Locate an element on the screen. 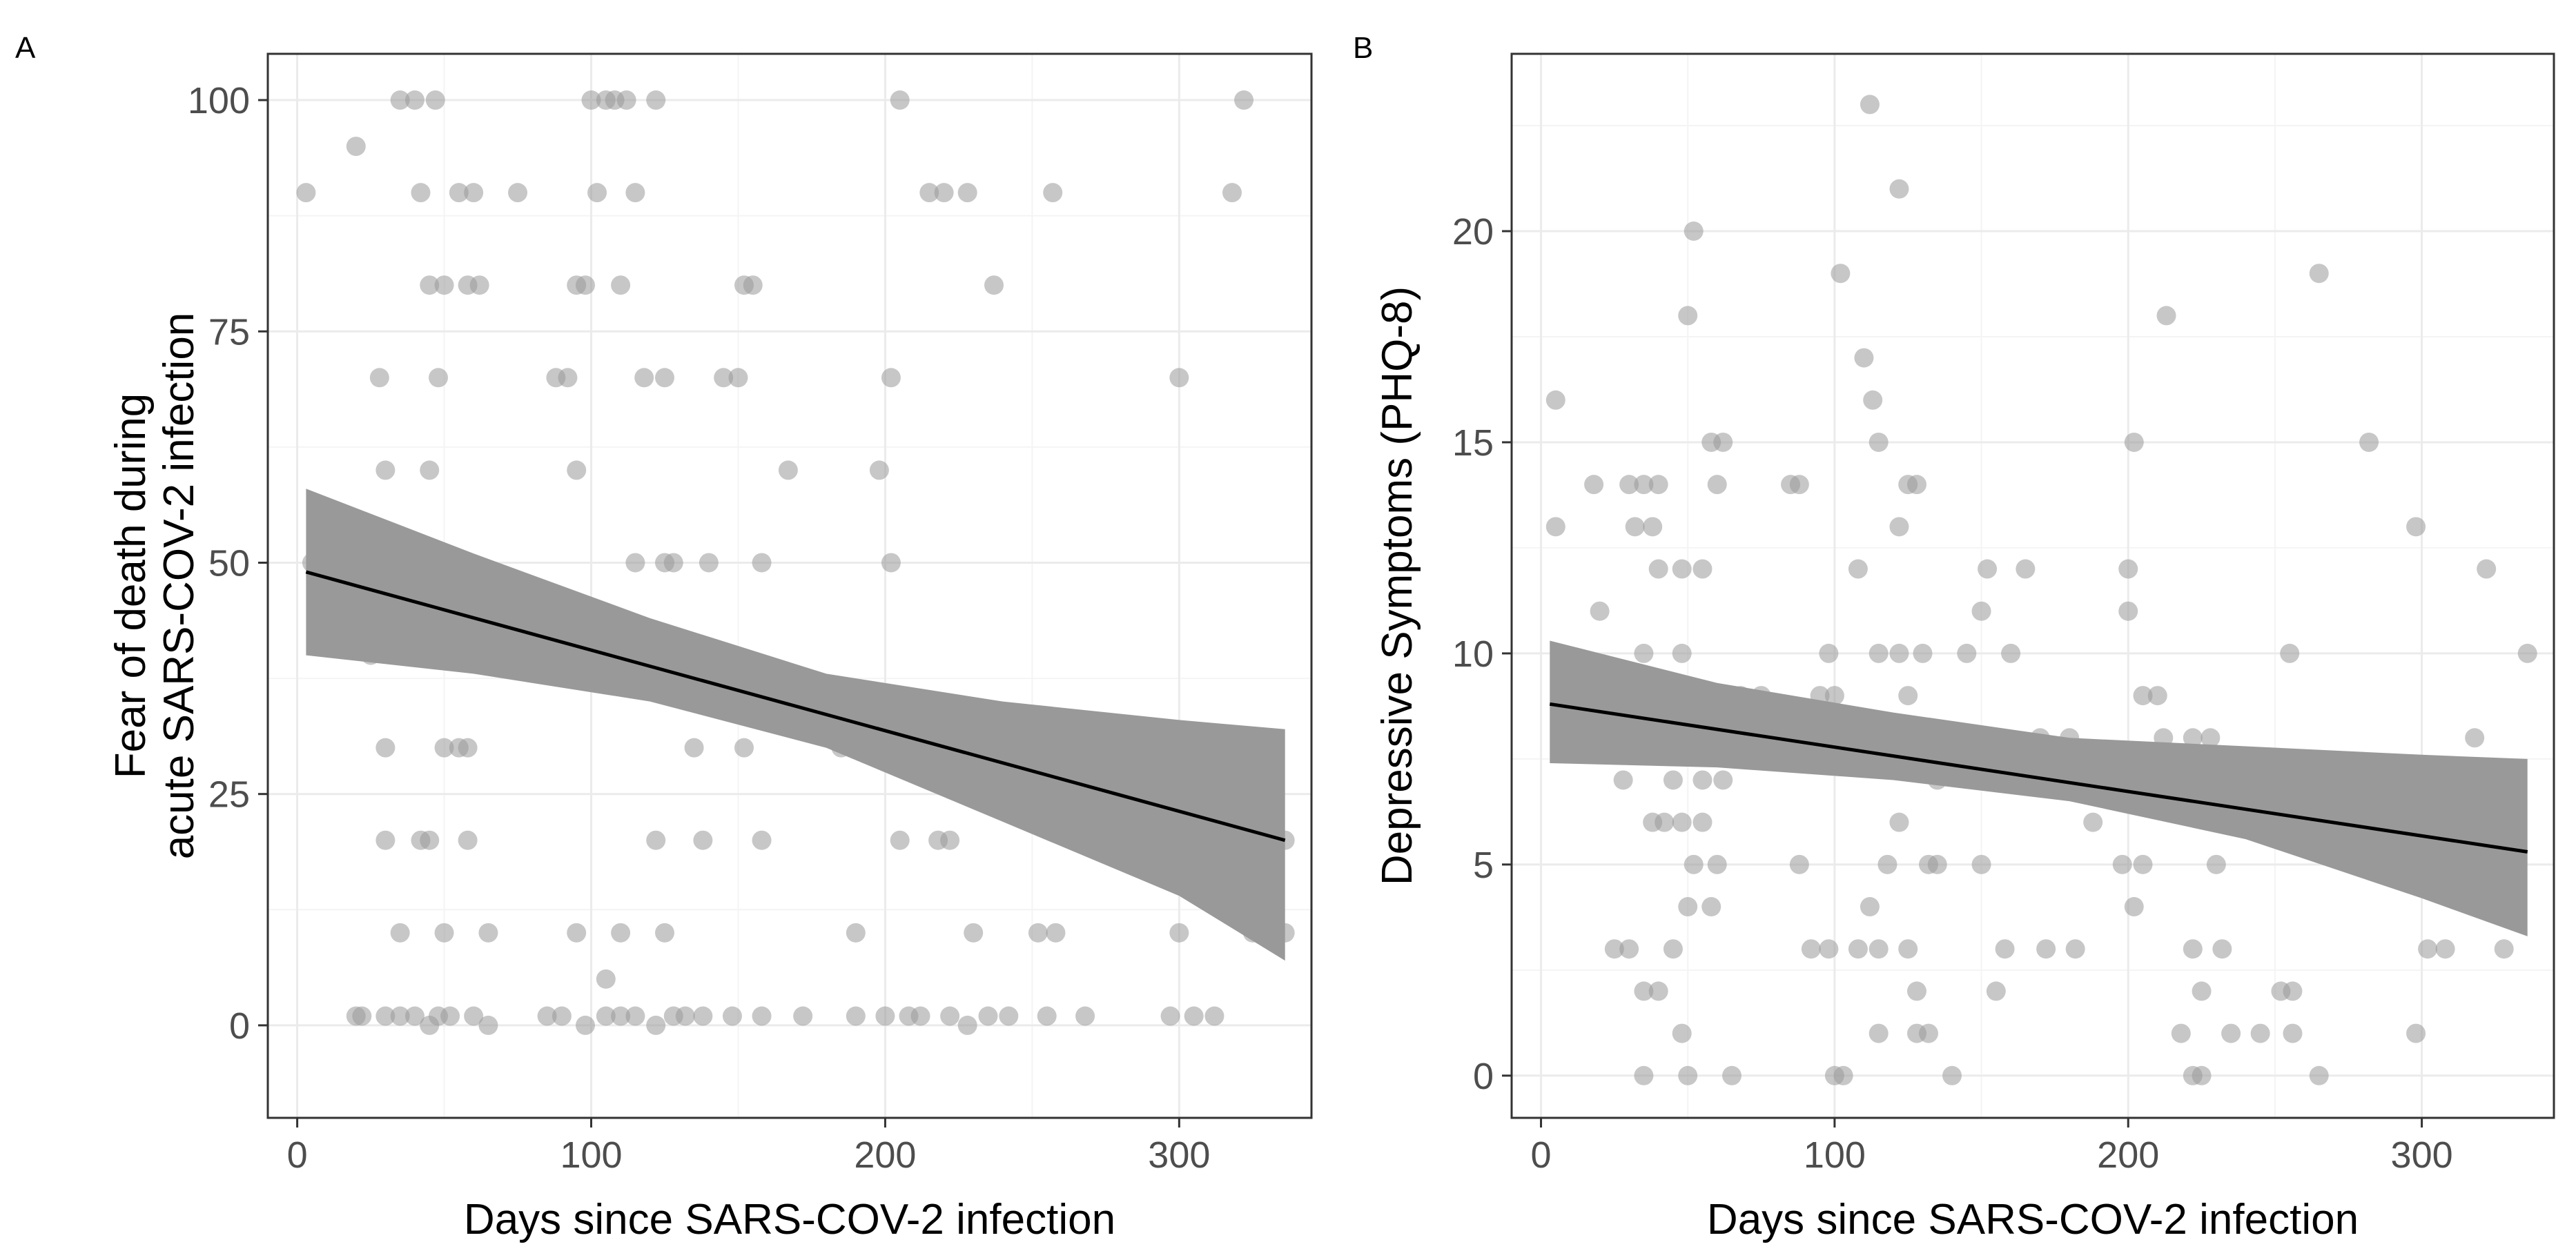 The image size is (2576, 1260). panel-letter: A is located at coordinates (25, 48).